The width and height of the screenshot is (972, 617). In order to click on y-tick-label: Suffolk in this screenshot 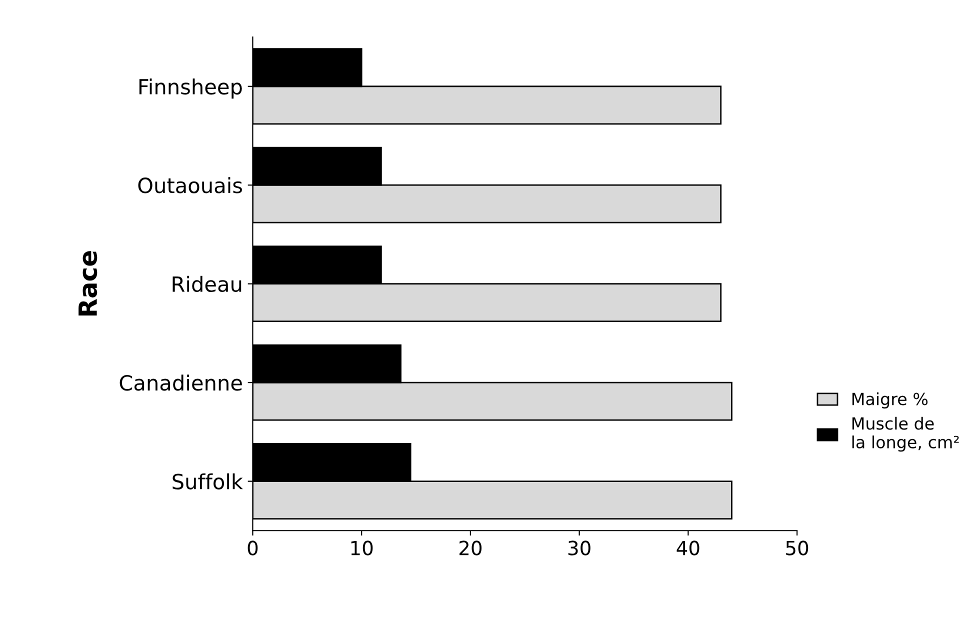, I will do `click(207, 481)`.